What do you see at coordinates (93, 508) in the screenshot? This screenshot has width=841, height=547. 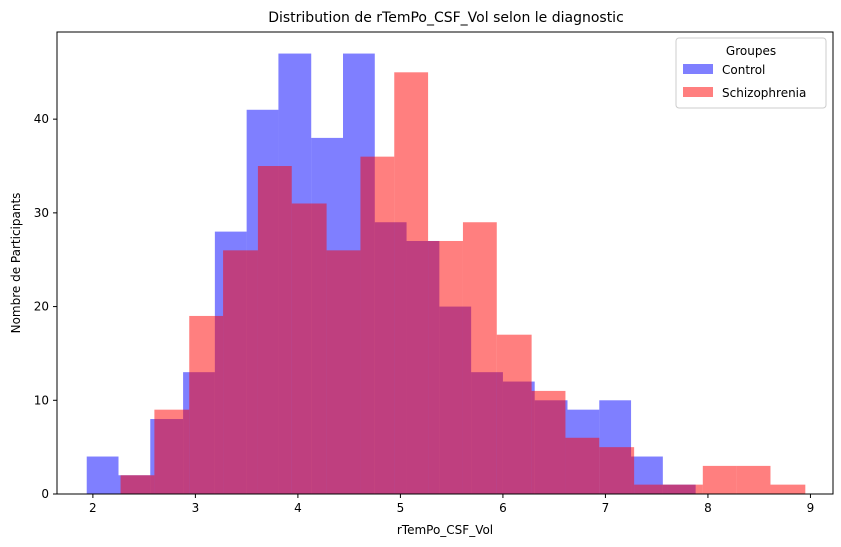 I see `x-tick-label-2: 2` at bounding box center [93, 508].